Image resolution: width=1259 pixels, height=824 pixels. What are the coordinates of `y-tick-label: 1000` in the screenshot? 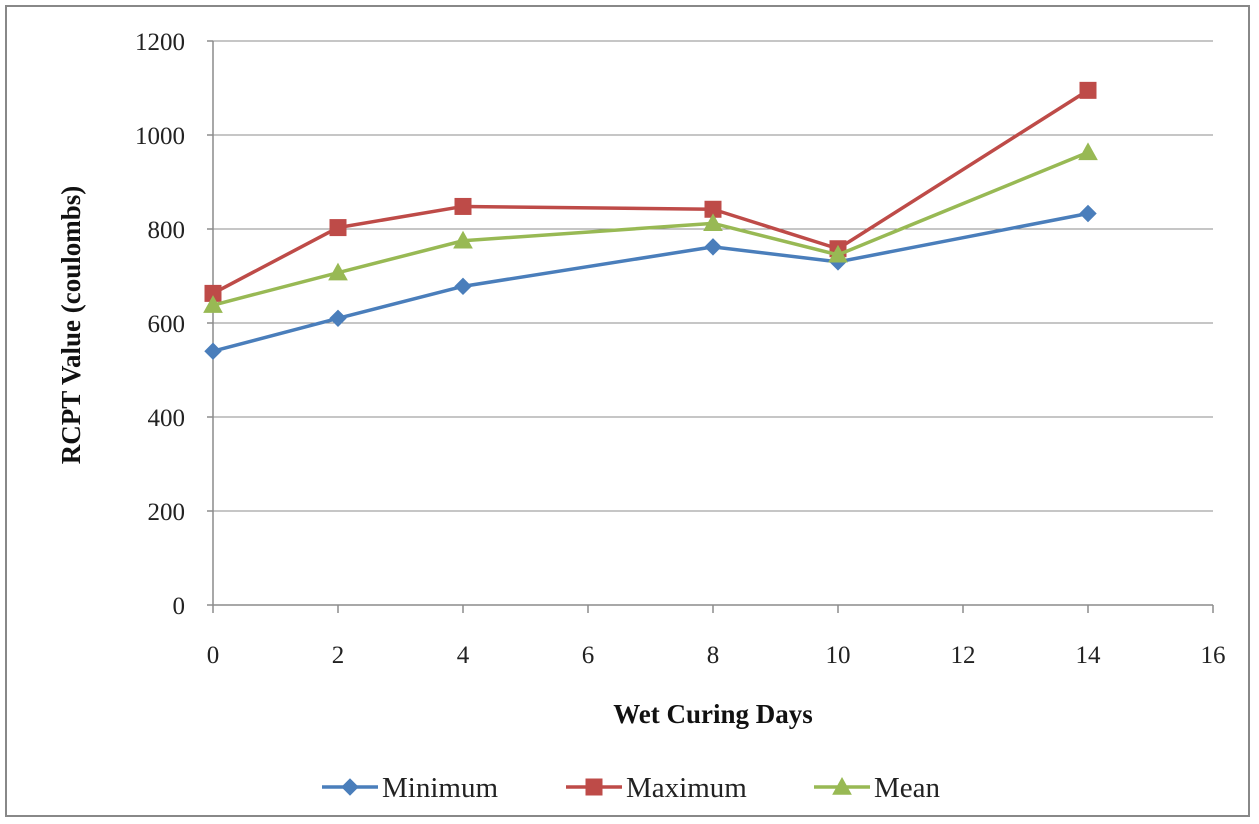 It's located at (160, 136).